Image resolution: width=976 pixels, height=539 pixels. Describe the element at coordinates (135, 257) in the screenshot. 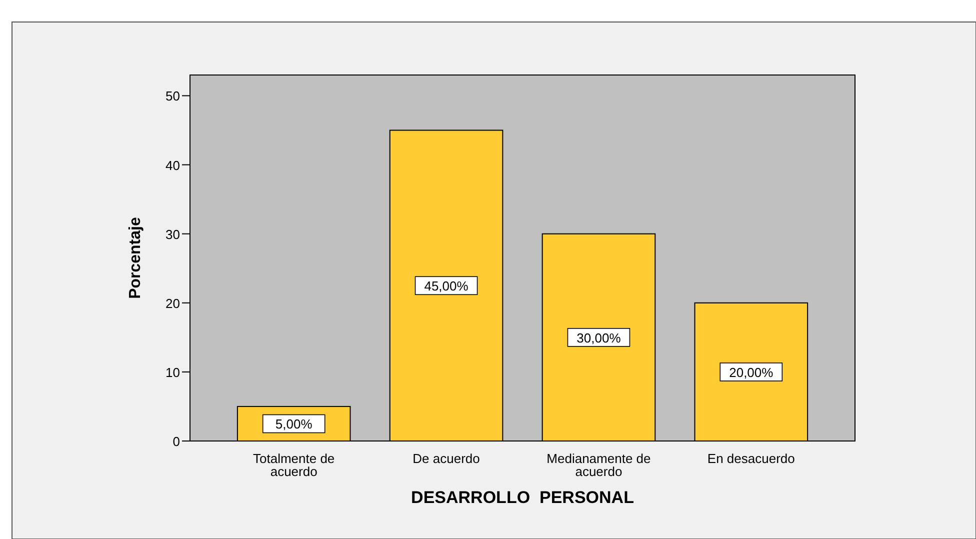

I see `y-axis-title: Porcentaje` at that location.